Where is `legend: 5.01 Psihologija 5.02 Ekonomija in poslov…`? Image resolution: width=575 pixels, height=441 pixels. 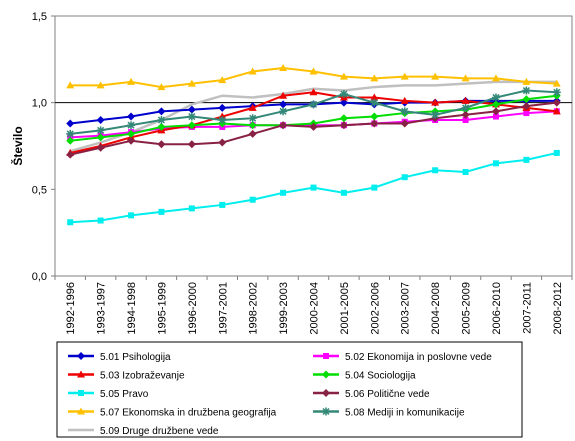 legend: 5.01 Psihologija 5.02 Ekonomija in poslov… is located at coordinates (280, 394).